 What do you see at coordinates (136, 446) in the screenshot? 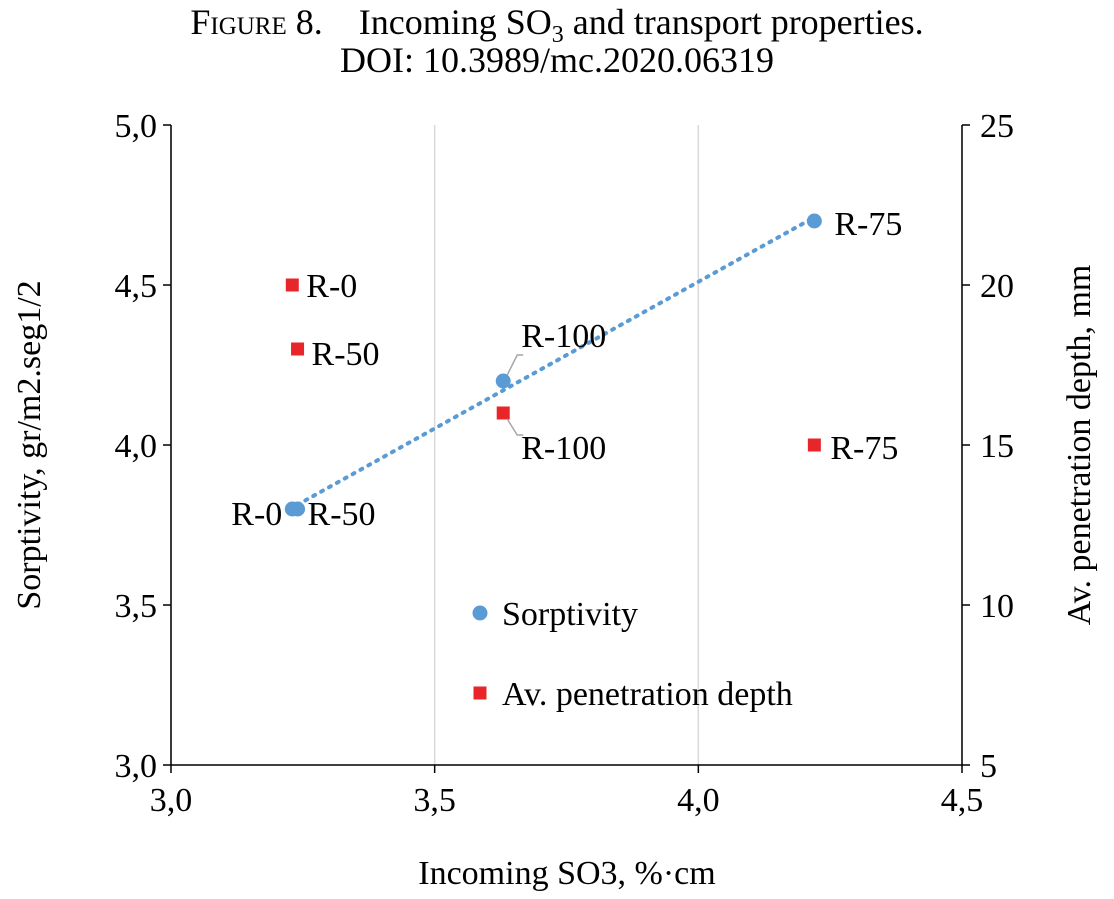
I see `y-left-tick-label: 4,0` at bounding box center [136, 446].